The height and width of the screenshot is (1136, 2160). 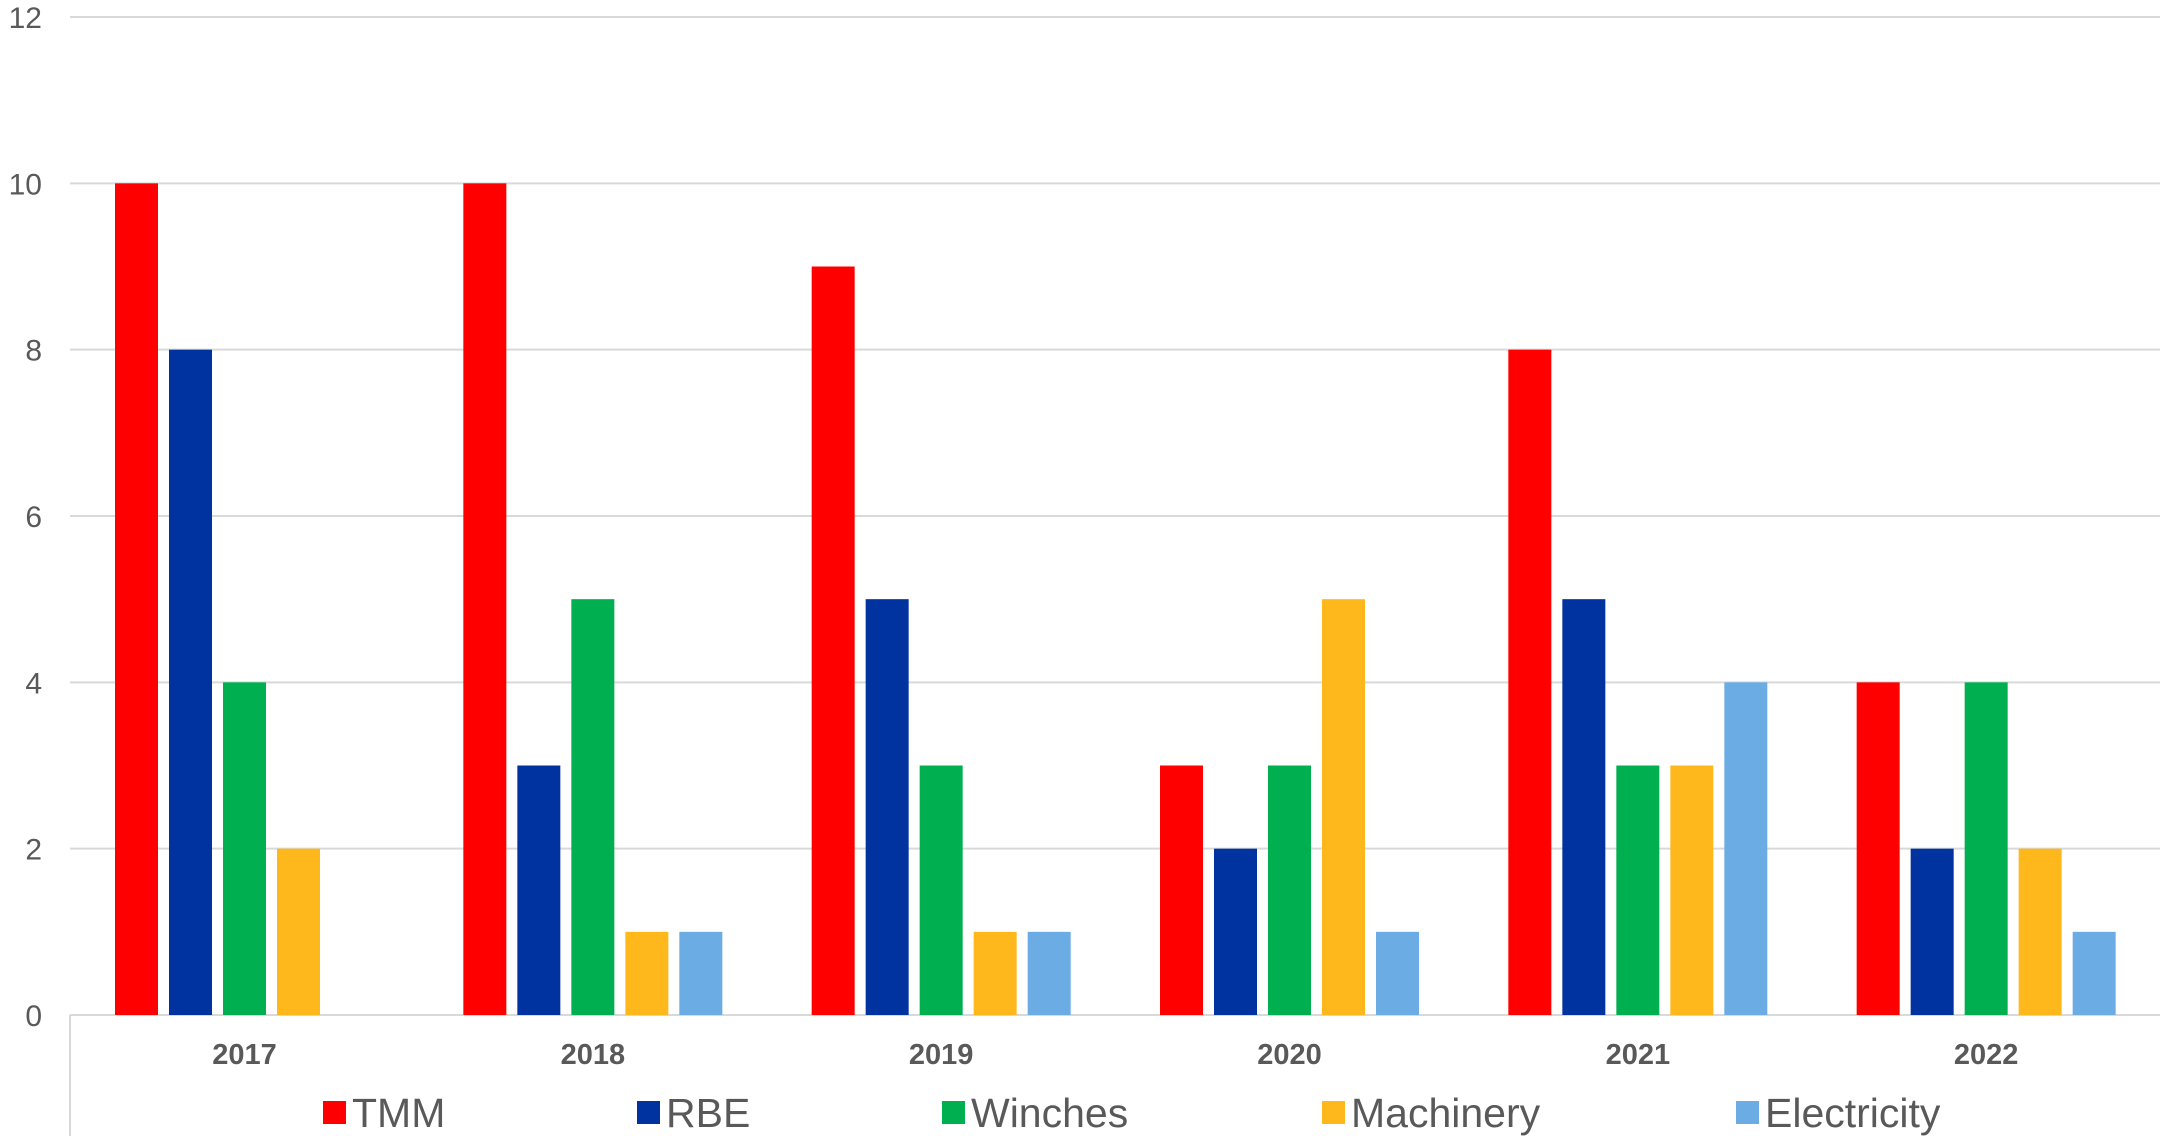 What do you see at coordinates (1853, 1113) in the screenshot?
I see `legend-label: Electricity` at bounding box center [1853, 1113].